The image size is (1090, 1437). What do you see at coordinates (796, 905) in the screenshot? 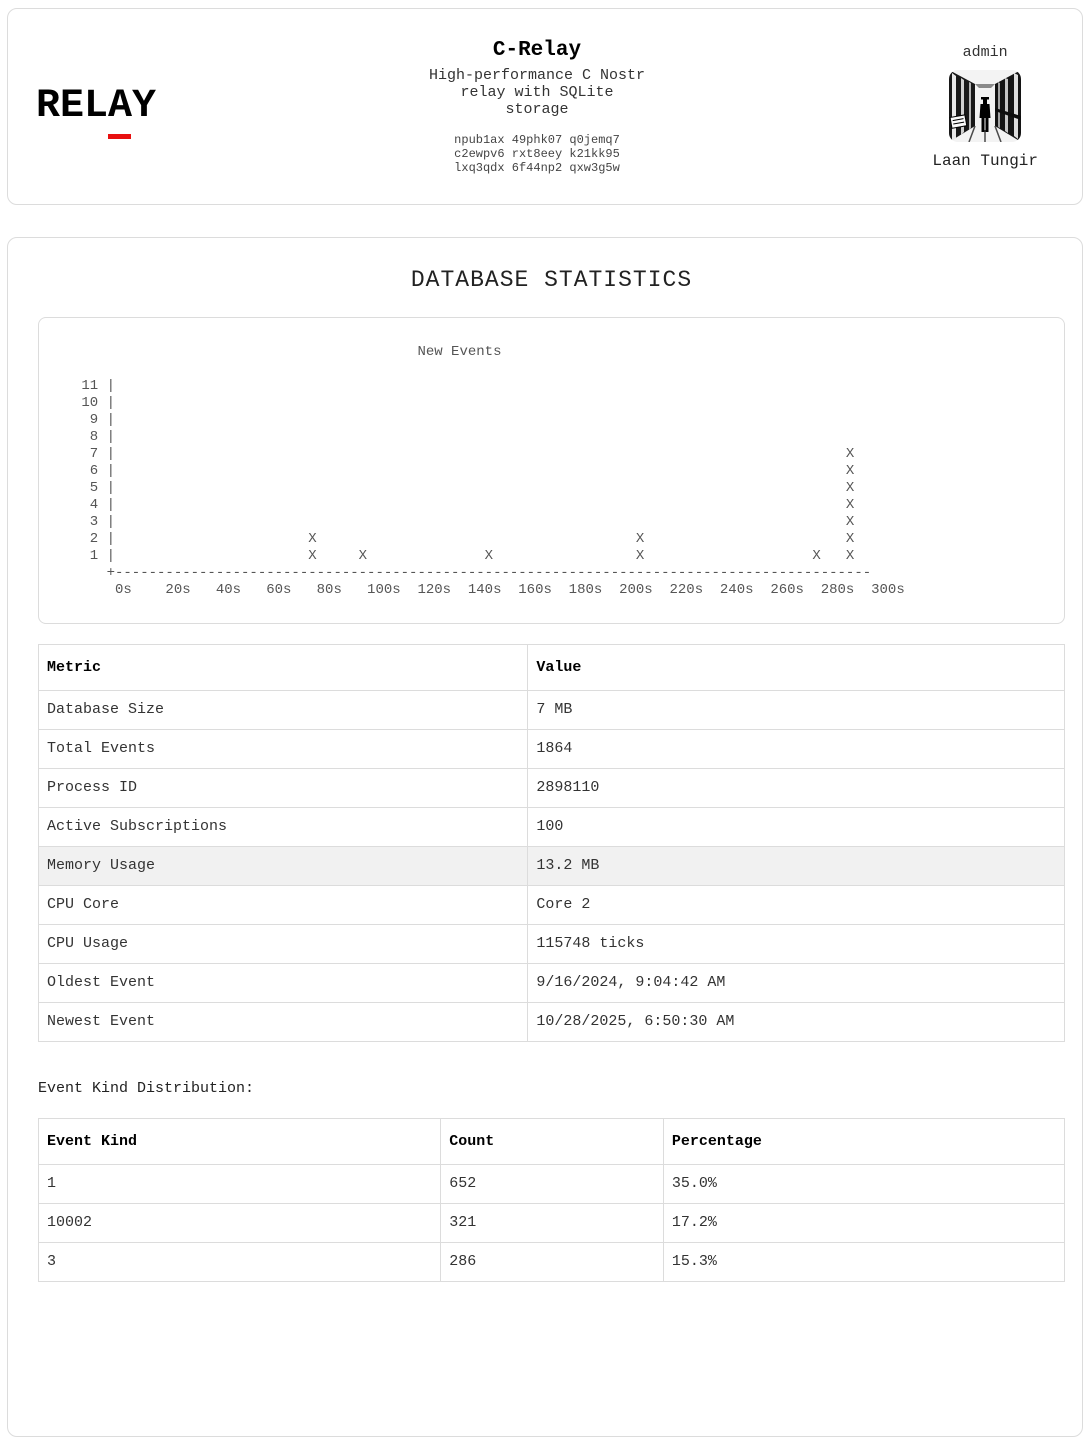
I see `value-cell: Core 2` at bounding box center [796, 905].